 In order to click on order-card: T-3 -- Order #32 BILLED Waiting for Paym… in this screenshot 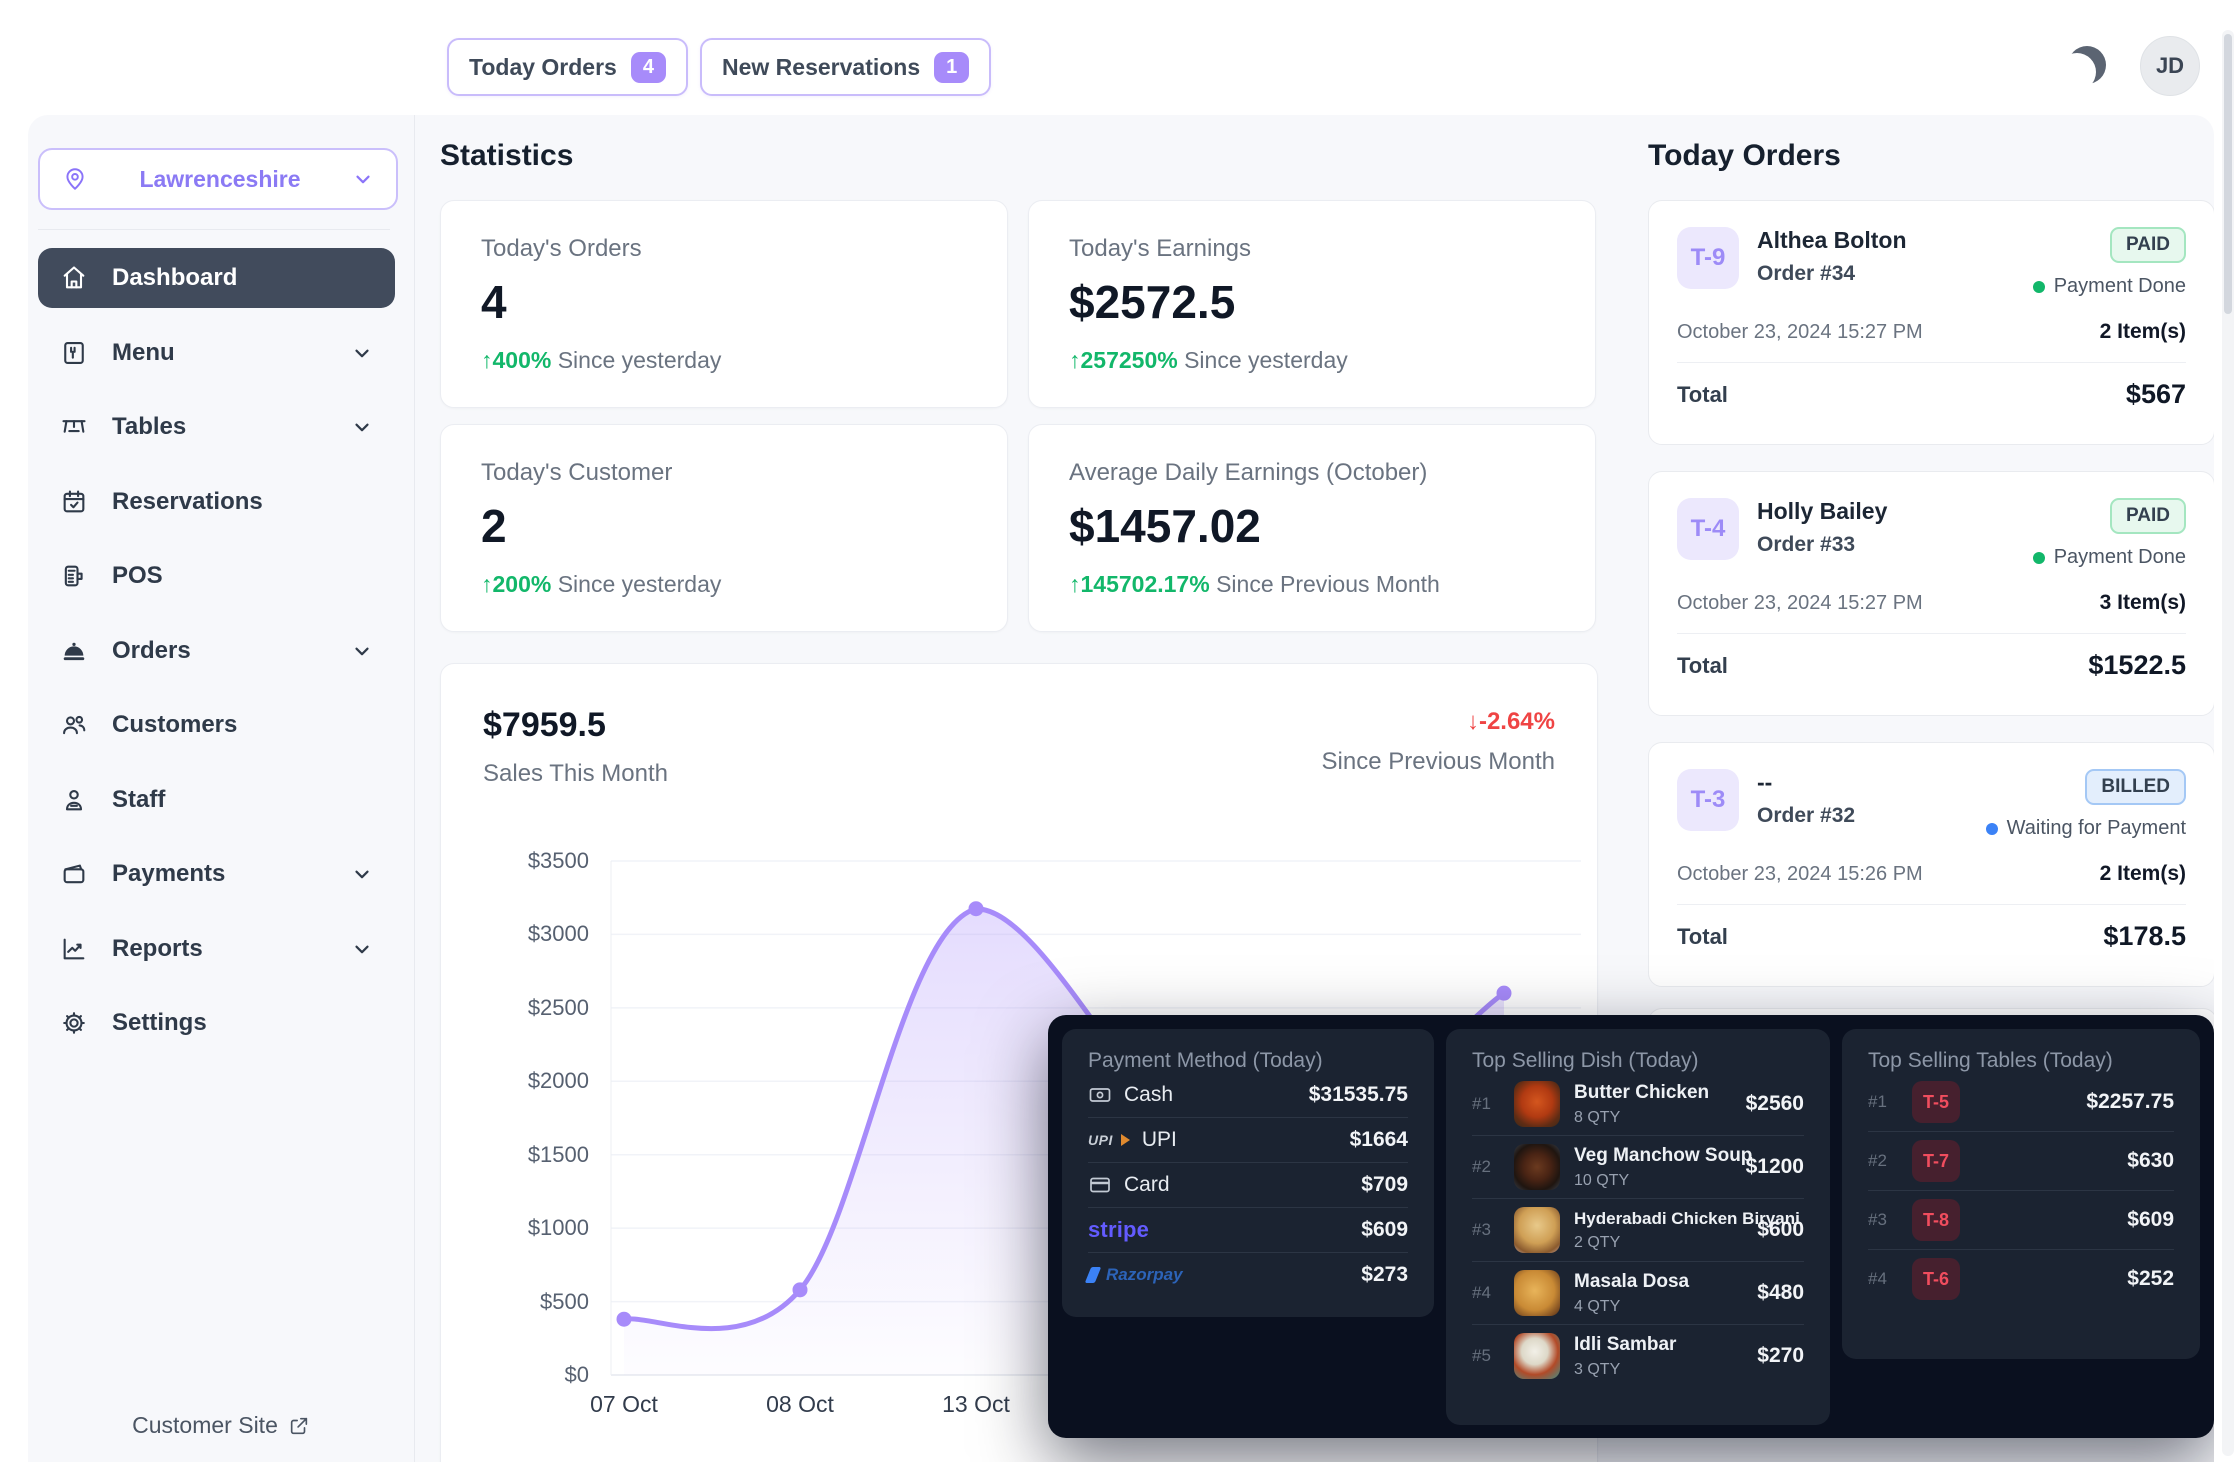, I will do `click(1931, 864)`.